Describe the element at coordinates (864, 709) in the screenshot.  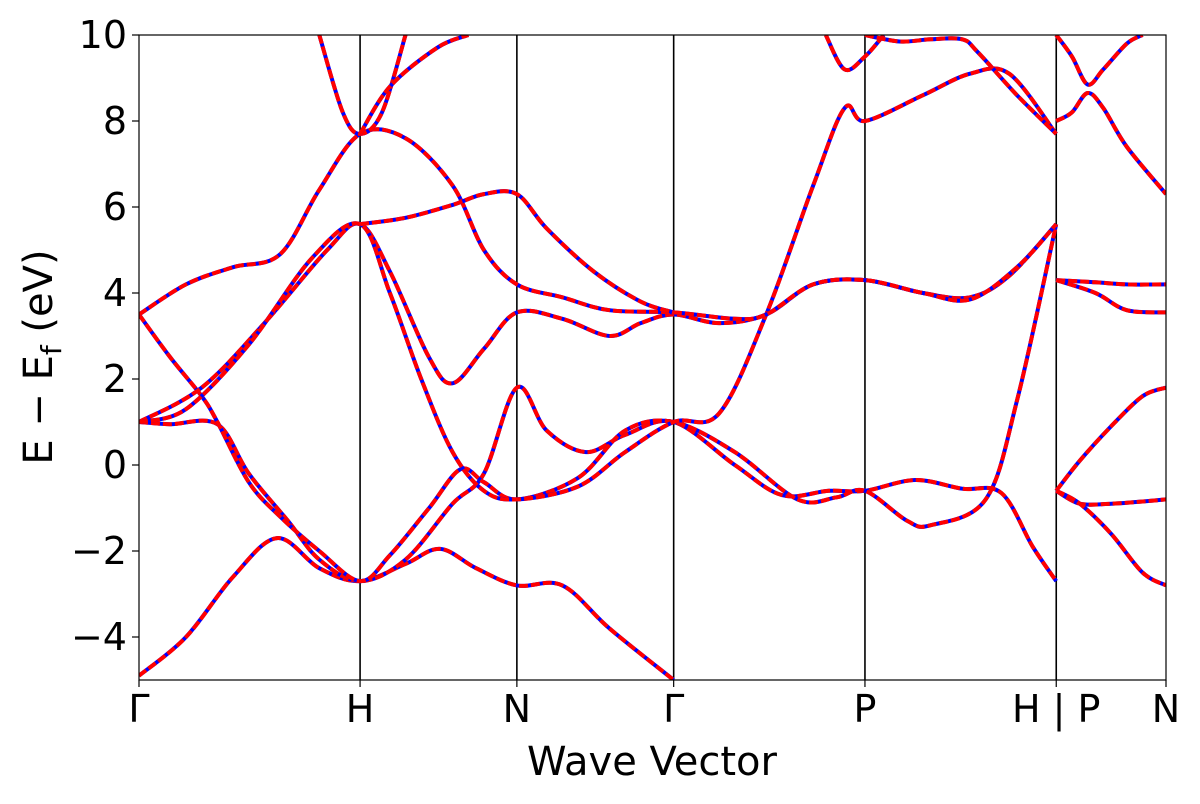
I see `x-tick-label: P` at that location.